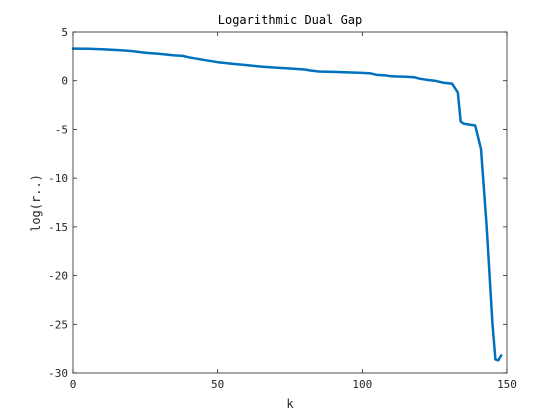 The image size is (560, 420). I want to click on x-axis-label: k, so click(290, 404).